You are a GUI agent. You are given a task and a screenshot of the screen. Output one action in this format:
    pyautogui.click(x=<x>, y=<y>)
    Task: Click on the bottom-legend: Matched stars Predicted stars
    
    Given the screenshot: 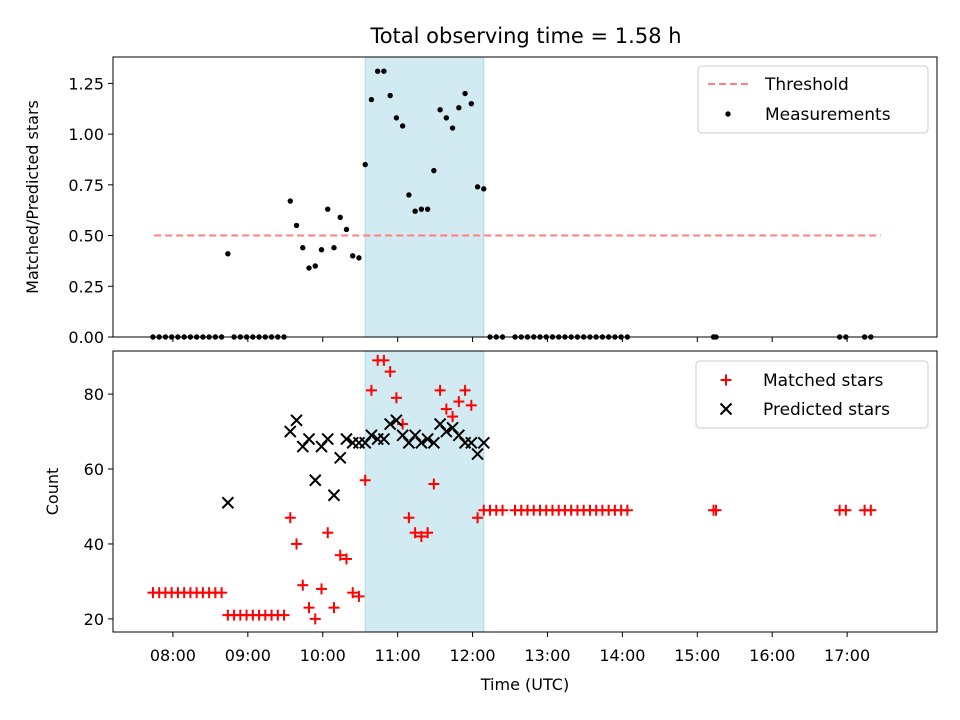 What is the action you would take?
    pyautogui.click(x=812, y=394)
    